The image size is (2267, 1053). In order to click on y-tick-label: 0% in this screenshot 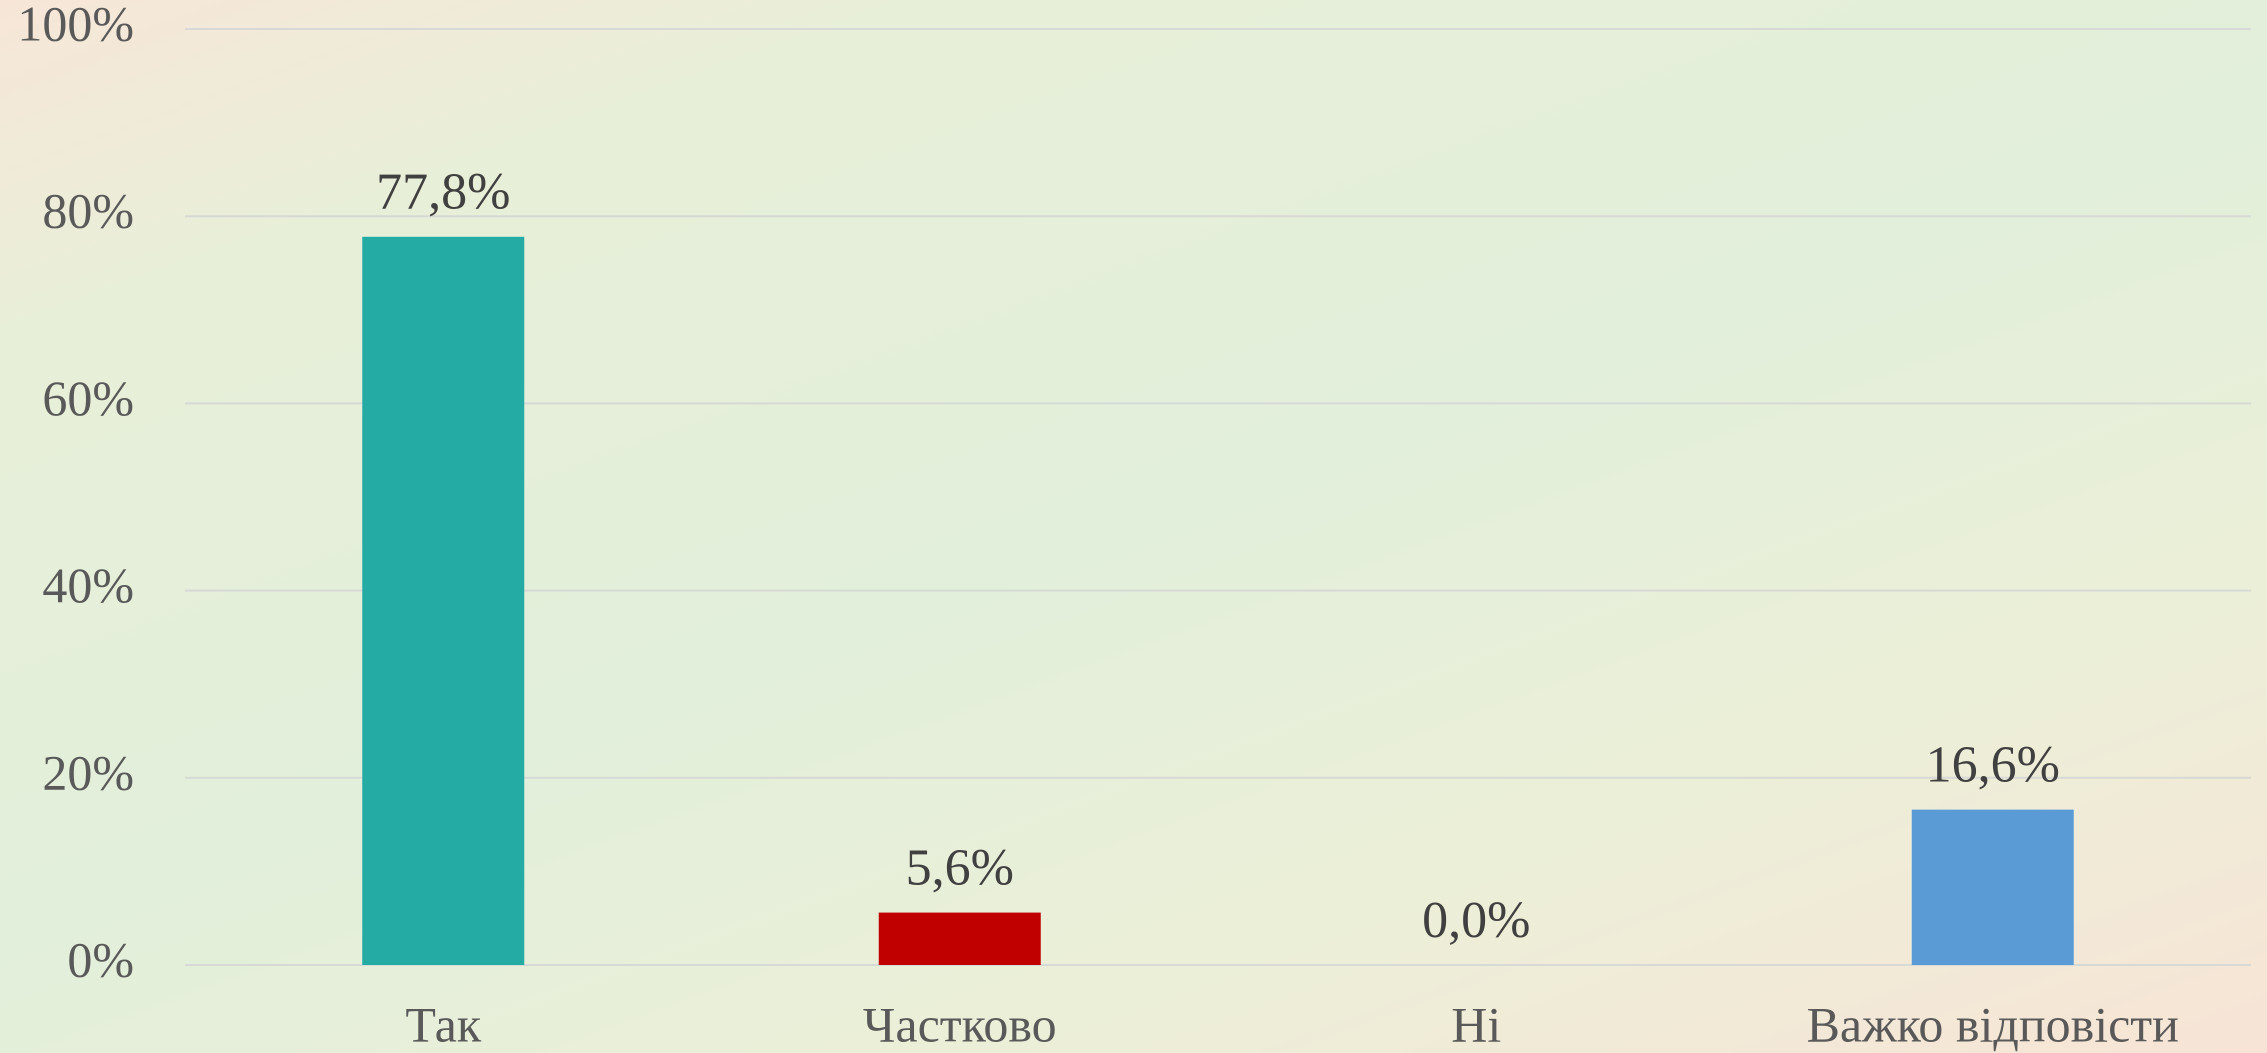, I will do `click(100, 959)`.